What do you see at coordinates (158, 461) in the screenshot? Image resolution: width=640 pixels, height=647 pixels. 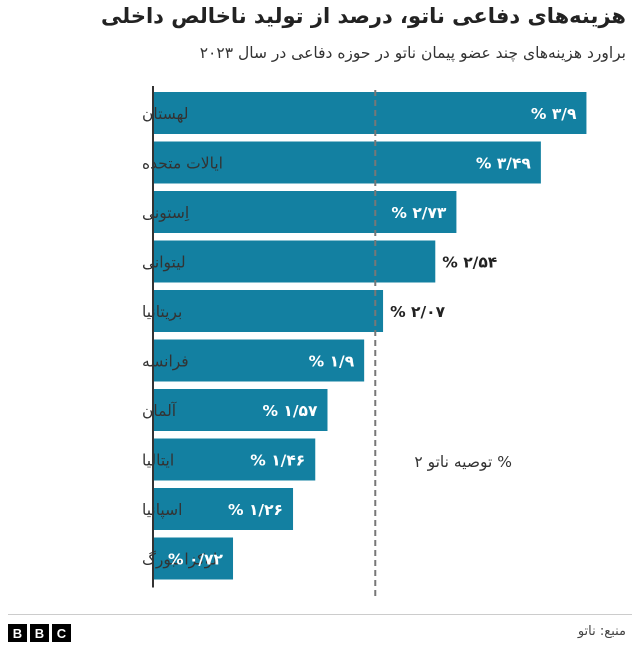 I see `category-label: ایتالیا` at bounding box center [158, 461].